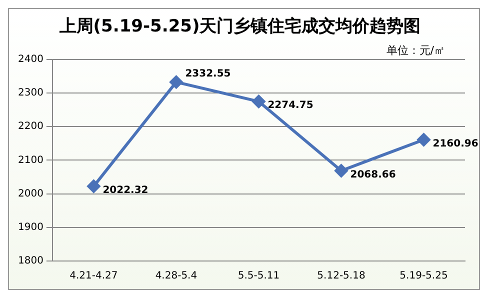 This screenshot has height=297, width=488. What do you see at coordinates (31, 59) in the screenshot?
I see `y-tick-label: 2400` at bounding box center [31, 59].